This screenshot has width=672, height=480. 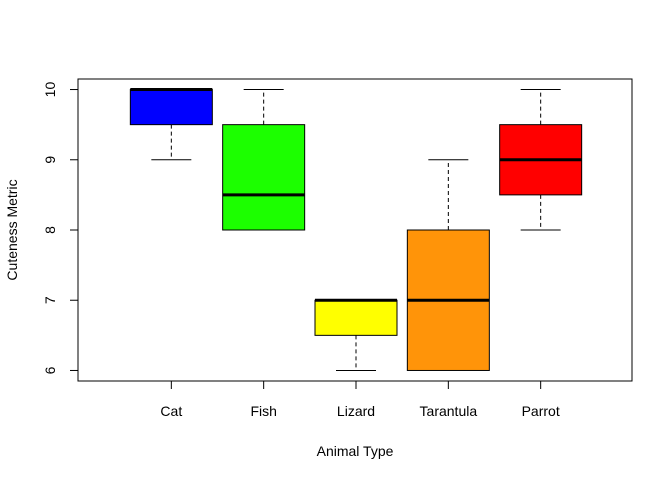 I want to click on box-parrot, so click(x=541, y=160).